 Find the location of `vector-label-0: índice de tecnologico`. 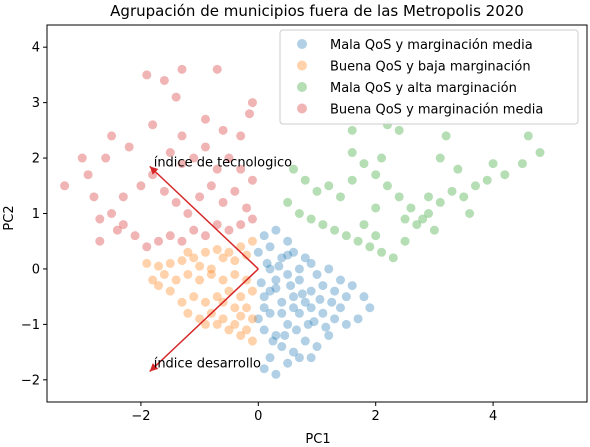

vector-label-0: índice de tecnologico is located at coordinates (223, 162).